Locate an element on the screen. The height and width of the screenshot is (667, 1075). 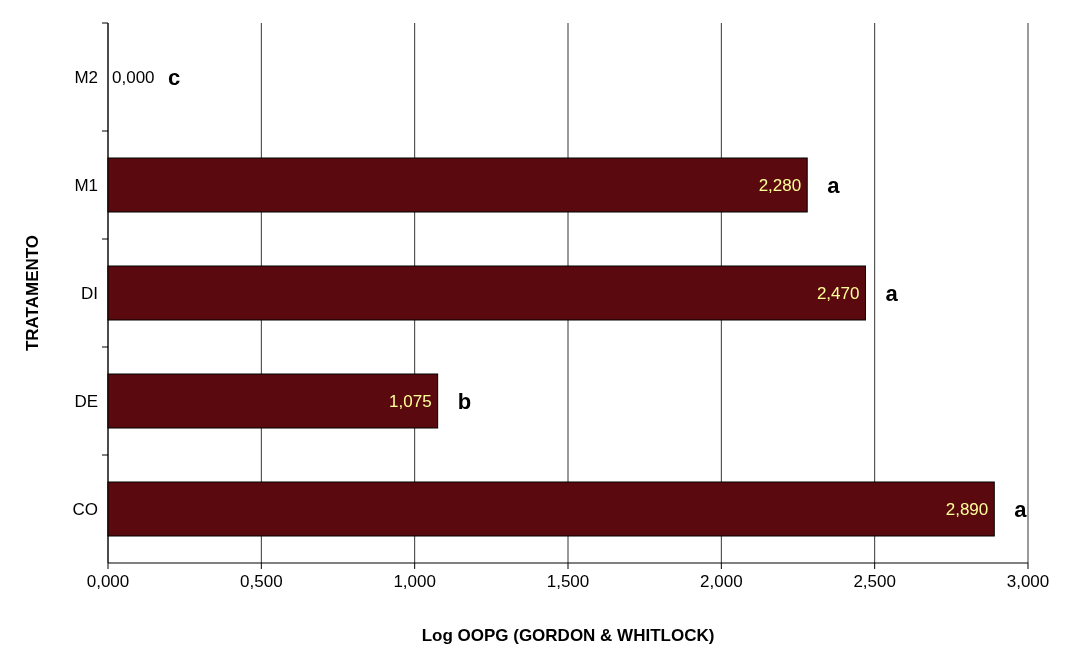
data-label: 2,890 is located at coordinates (967, 509).